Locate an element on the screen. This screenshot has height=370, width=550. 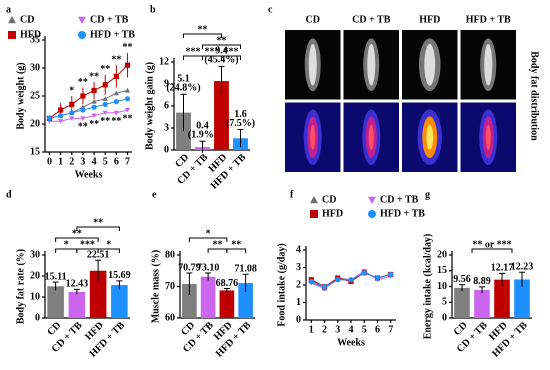
x-tick-label: 0 is located at coordinates (49, 161).